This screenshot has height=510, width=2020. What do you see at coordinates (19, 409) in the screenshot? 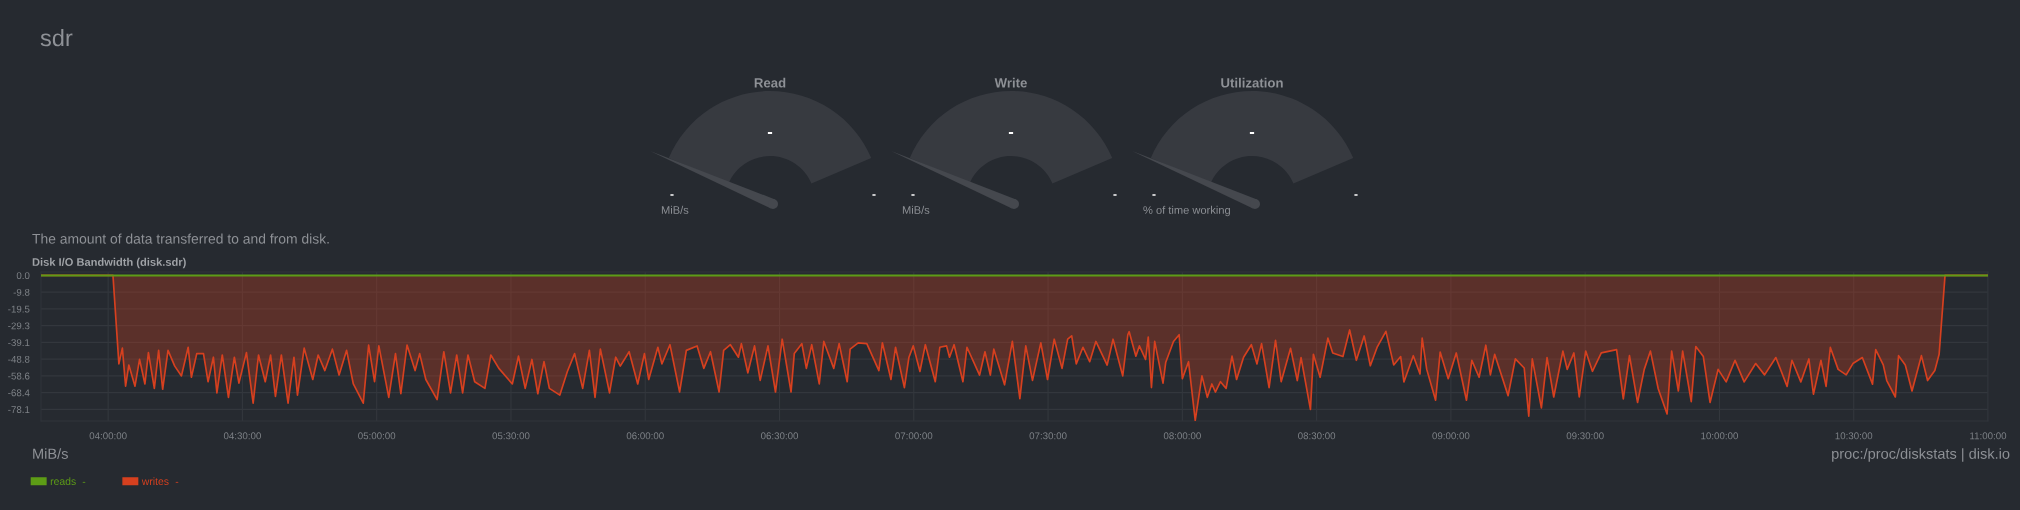
I see `y-tick-label: -78.1` at bounding box center [19, 409].